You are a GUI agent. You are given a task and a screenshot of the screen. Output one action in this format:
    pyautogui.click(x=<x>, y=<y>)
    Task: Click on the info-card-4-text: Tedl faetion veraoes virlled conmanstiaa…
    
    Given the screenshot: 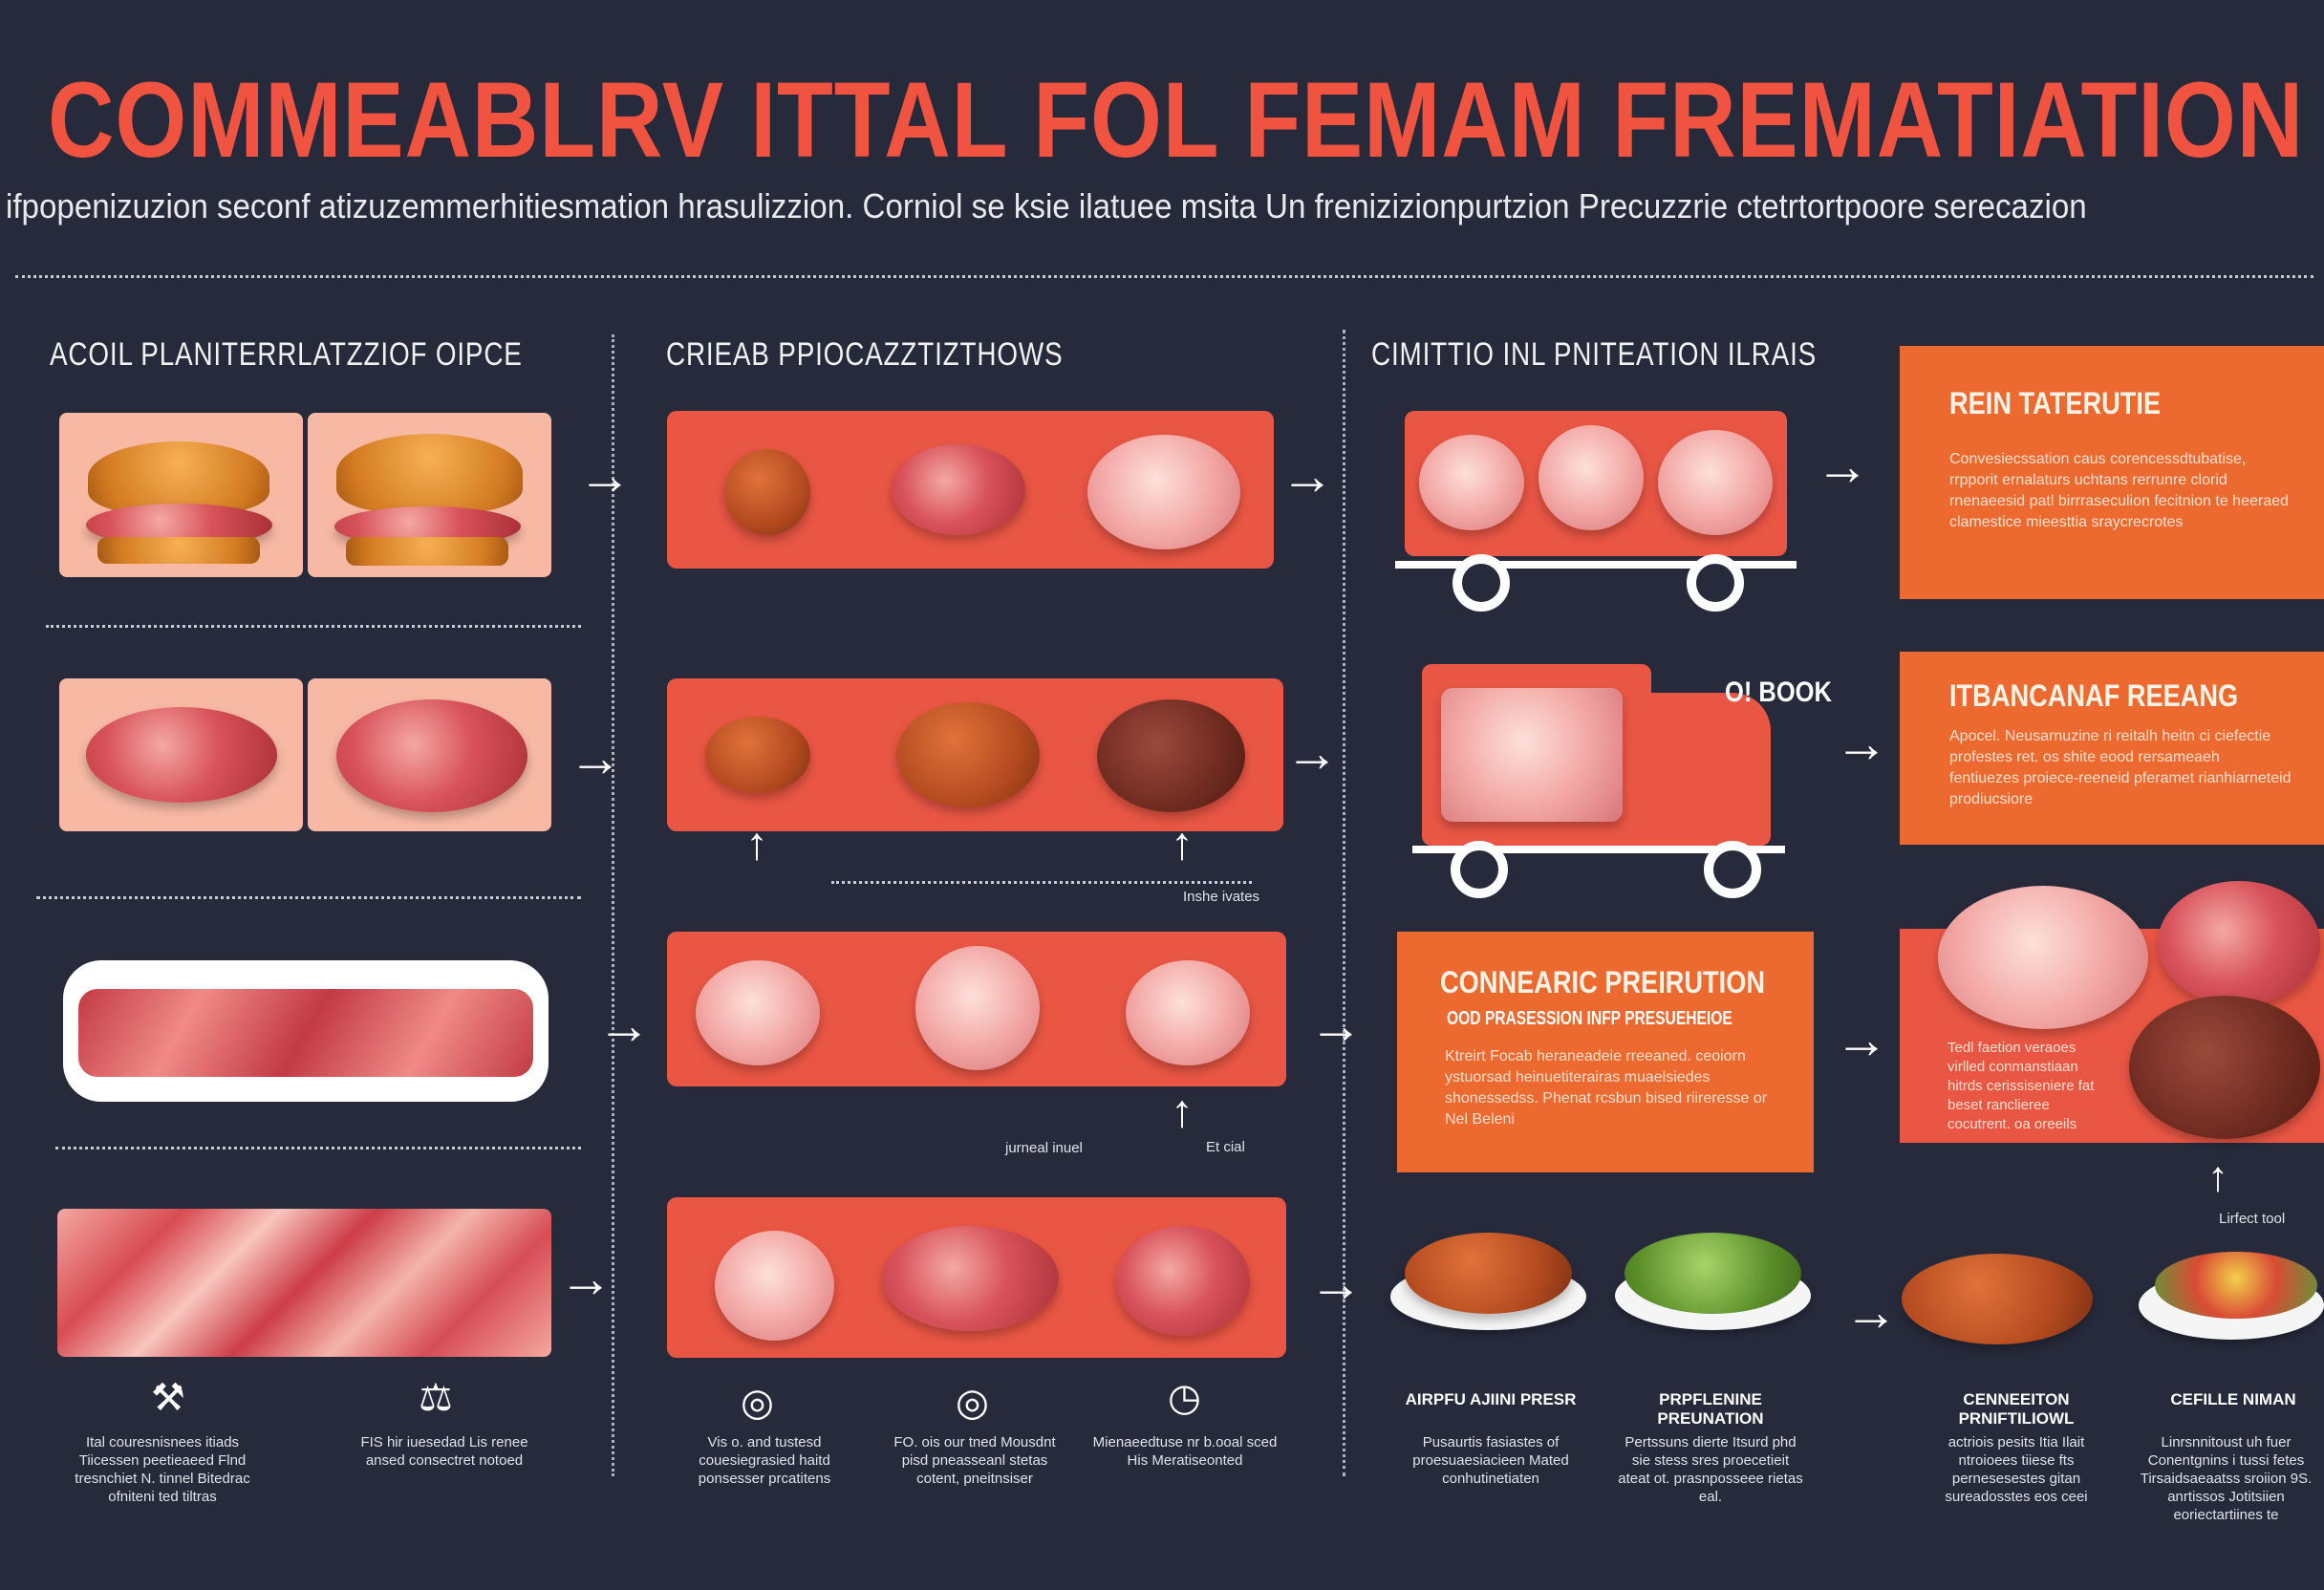 What is the action you would take?
    pyautogui.click(x=2021, y=1086)
    